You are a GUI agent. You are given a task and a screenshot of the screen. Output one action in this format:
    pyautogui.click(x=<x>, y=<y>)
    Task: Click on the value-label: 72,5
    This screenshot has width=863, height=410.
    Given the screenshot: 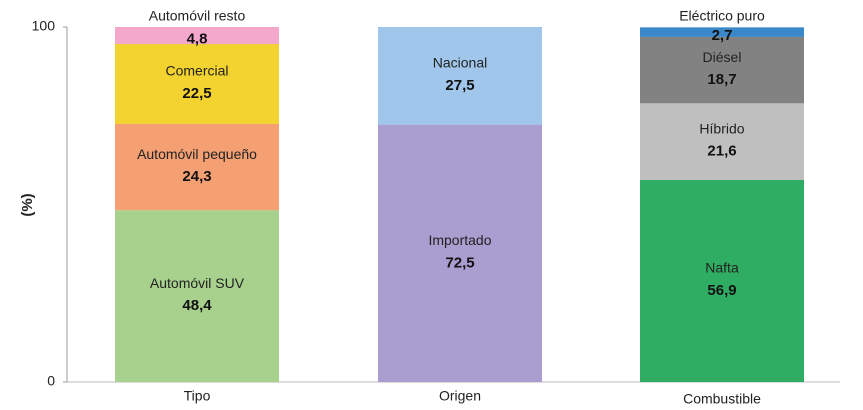 What is the action you would take?
    pyautogui.click(x=459, y=262)
    